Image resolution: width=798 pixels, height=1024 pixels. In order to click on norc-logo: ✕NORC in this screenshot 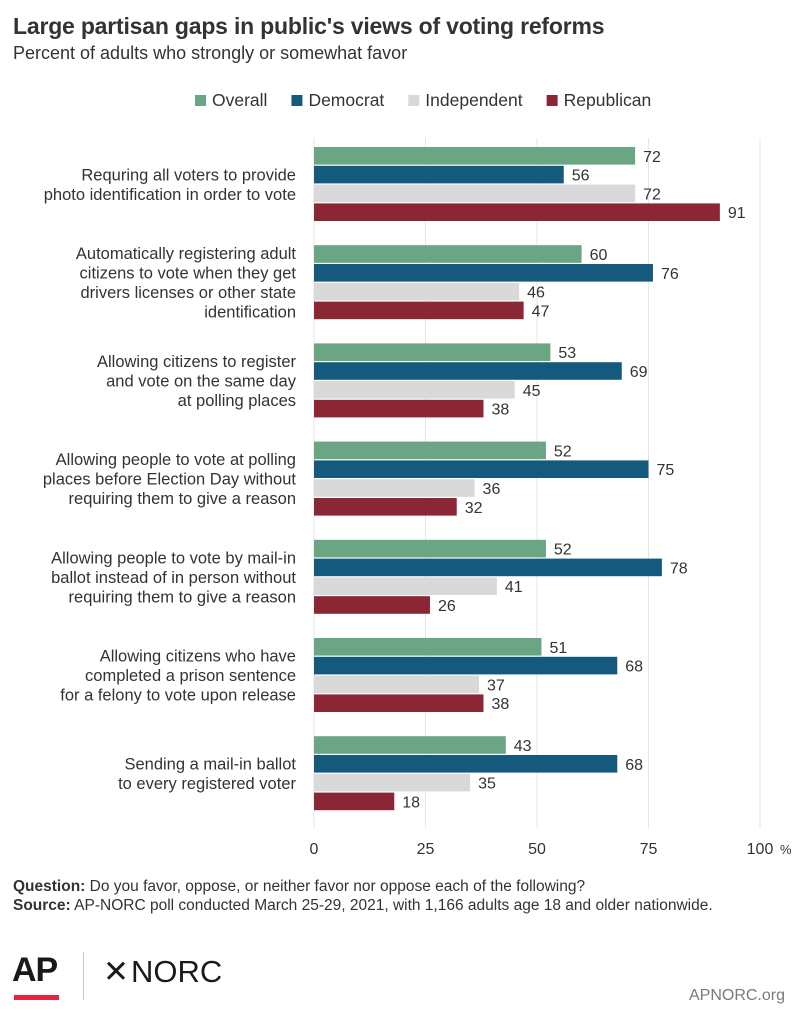, I will do `click(162, 972)`.